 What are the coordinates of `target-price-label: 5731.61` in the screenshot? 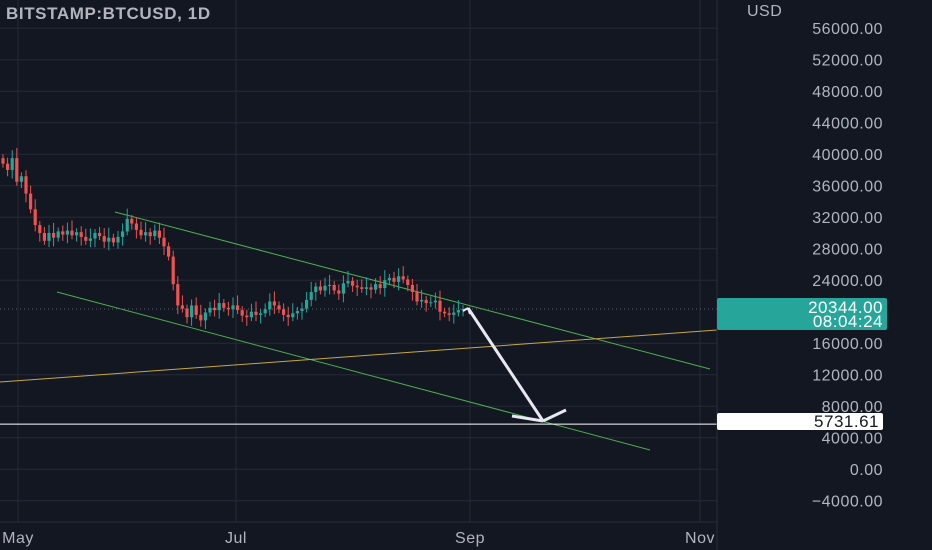 It's located at (846, 421).